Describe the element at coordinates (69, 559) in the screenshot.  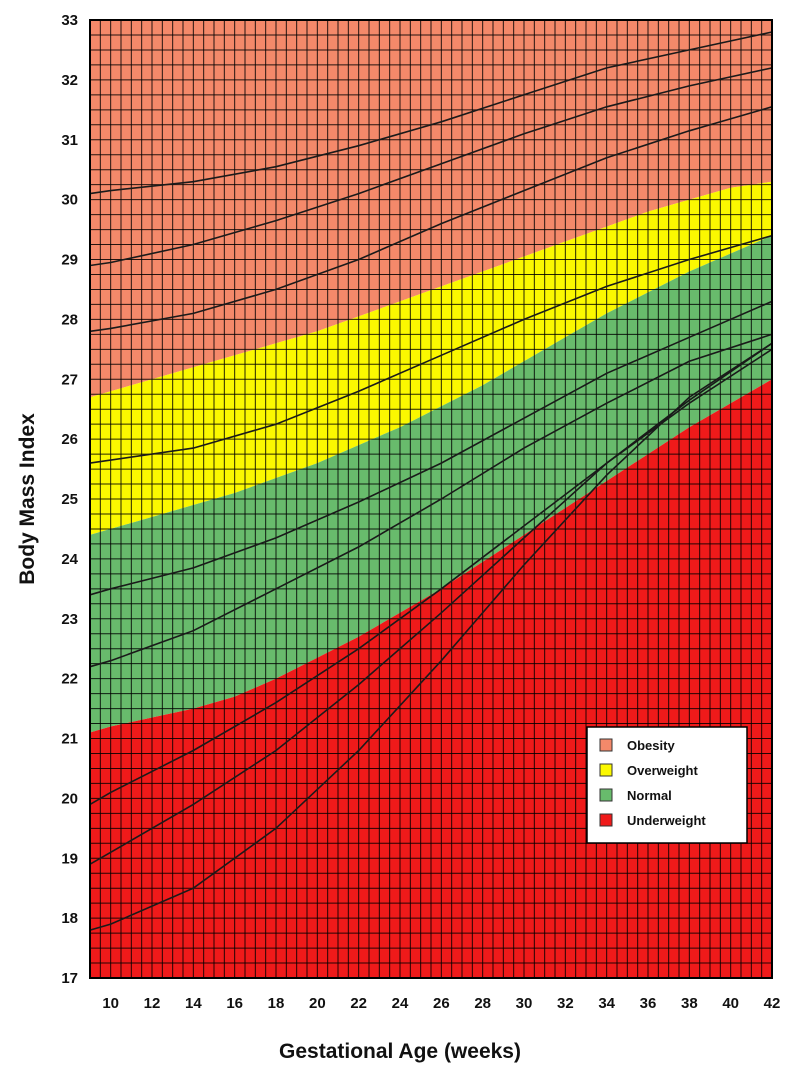
I see `y-tick-label: 24` at that location.